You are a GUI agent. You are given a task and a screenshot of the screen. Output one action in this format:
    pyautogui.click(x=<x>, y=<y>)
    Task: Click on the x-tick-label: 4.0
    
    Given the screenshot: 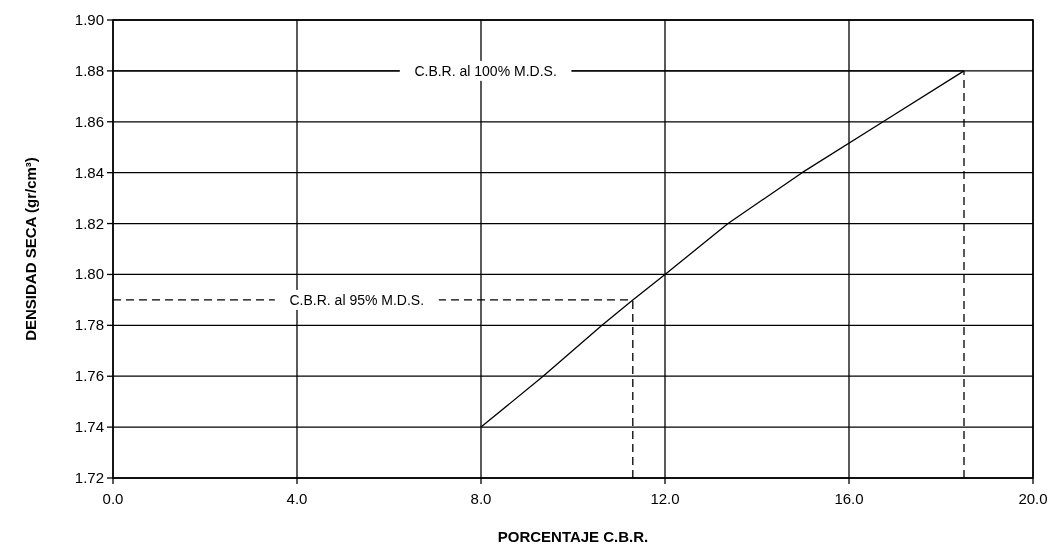 What is the action you would take?
    pyautogui.click(x=297, y=498)
    